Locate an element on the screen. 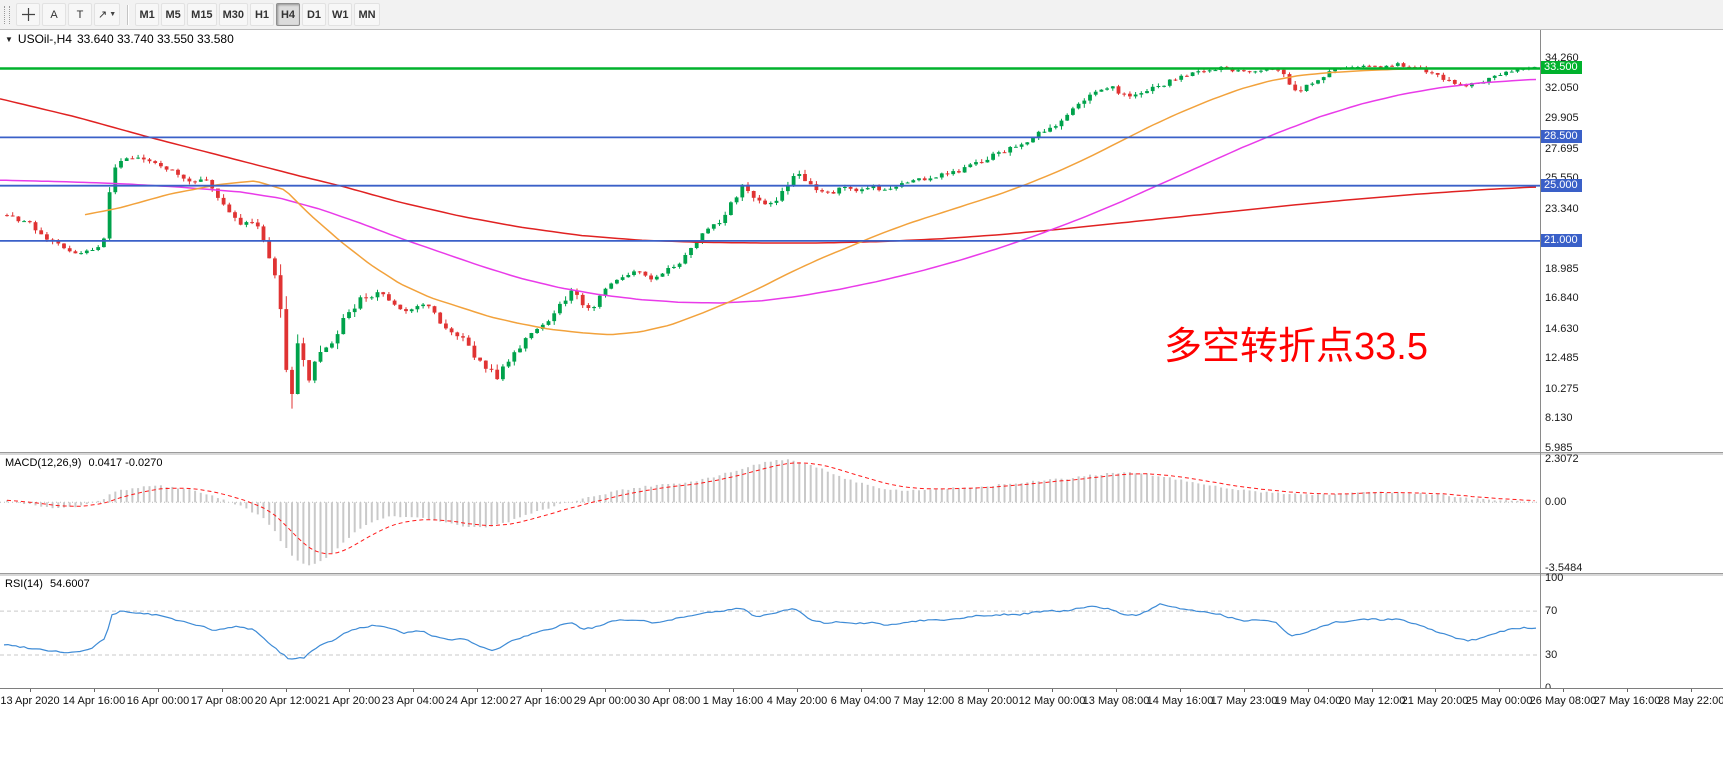  price-scale-label: 16.840 is located at coordinates (1562, 298).